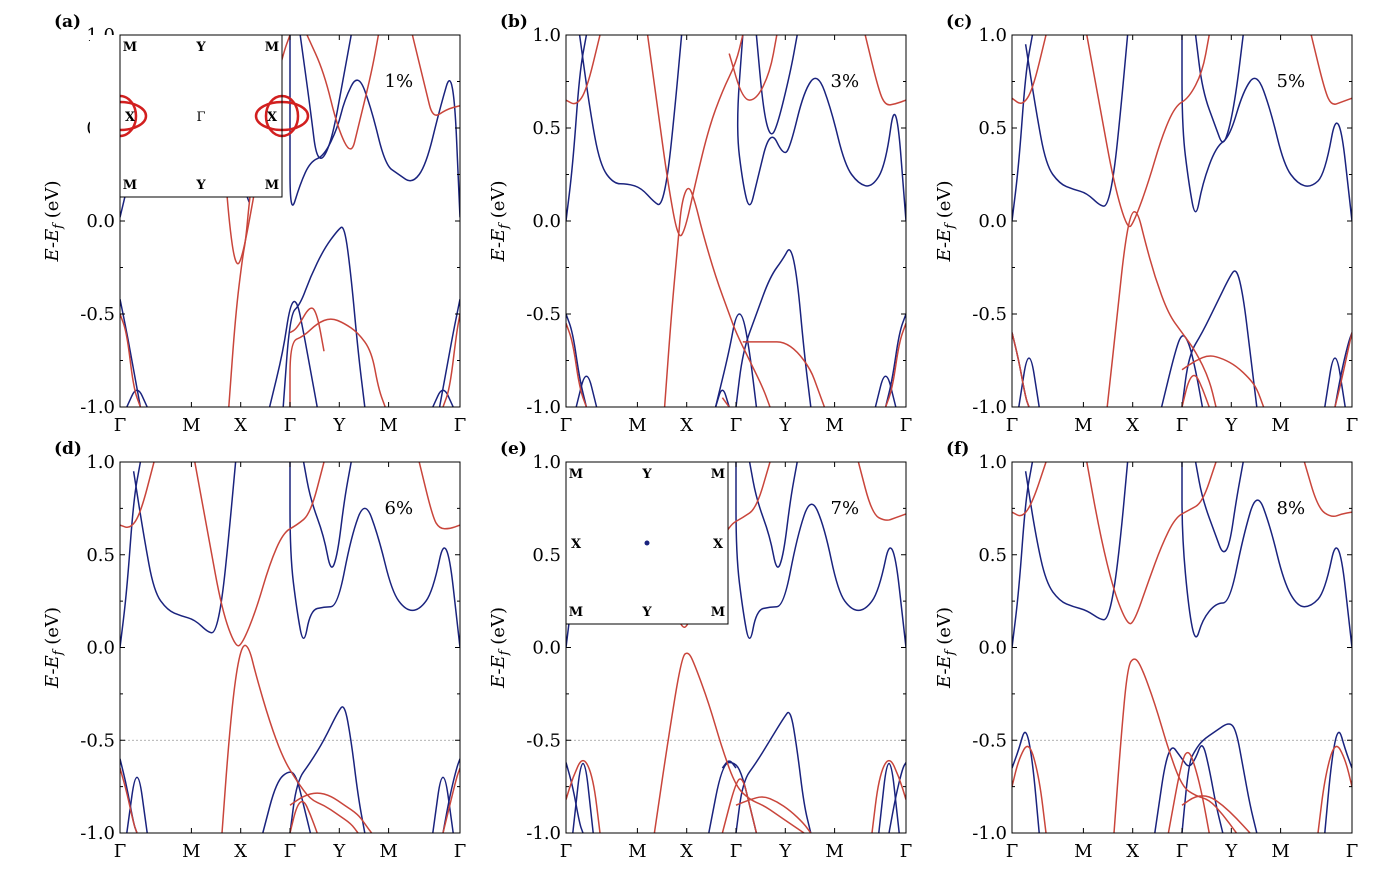 The height and width of the screenshot is (883, 1386). I want to click on x-tick-label: Y, so click(339, 851).